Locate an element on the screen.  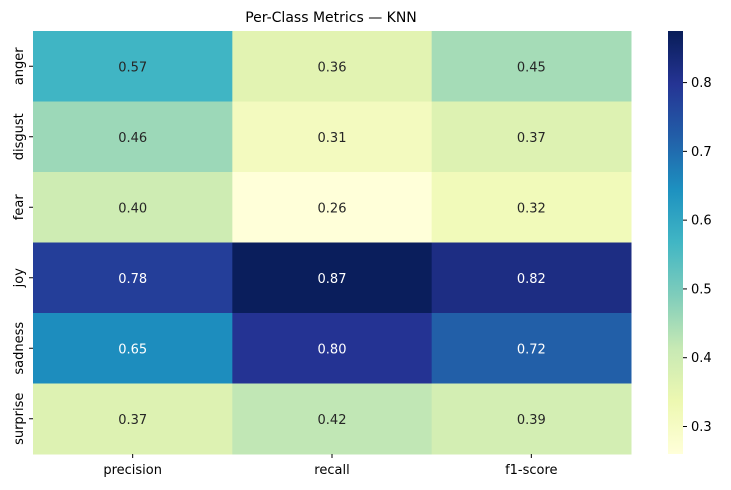
colorbar-tick-label: 0.4 is located at coordinates (701, 358).